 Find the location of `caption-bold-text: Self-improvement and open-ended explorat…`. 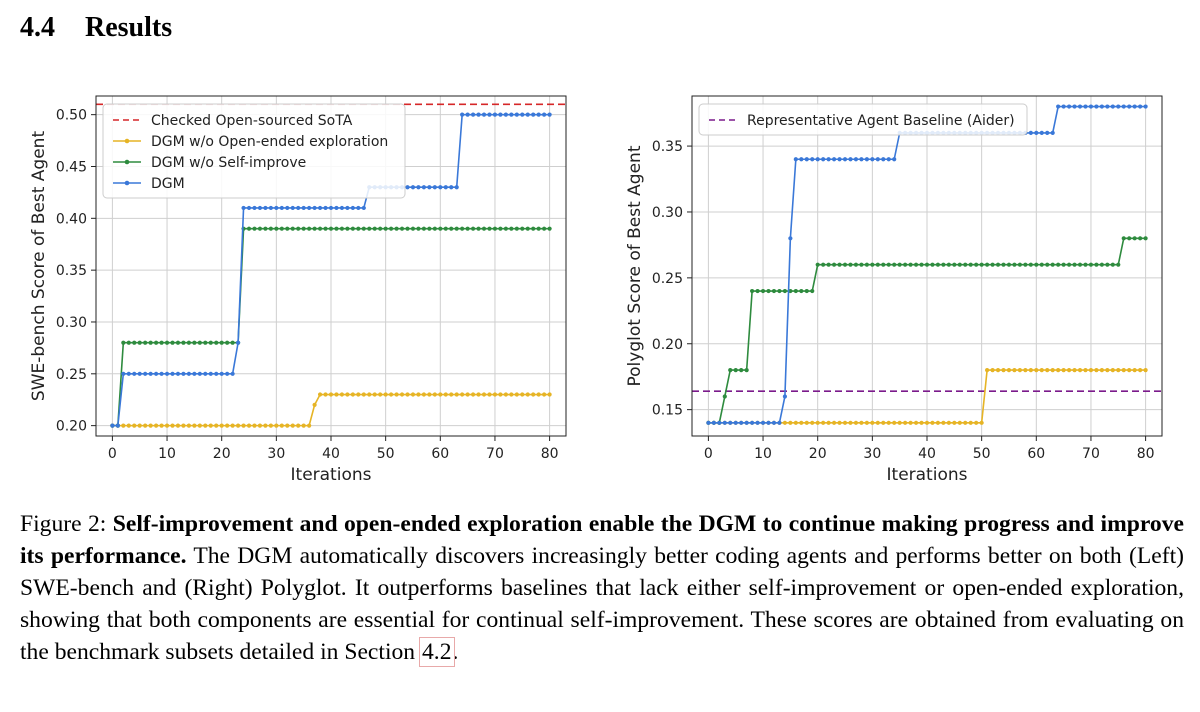

caption-bold-text: Self-improvement and open-ended explorat… is located at coordinates (602, 540).